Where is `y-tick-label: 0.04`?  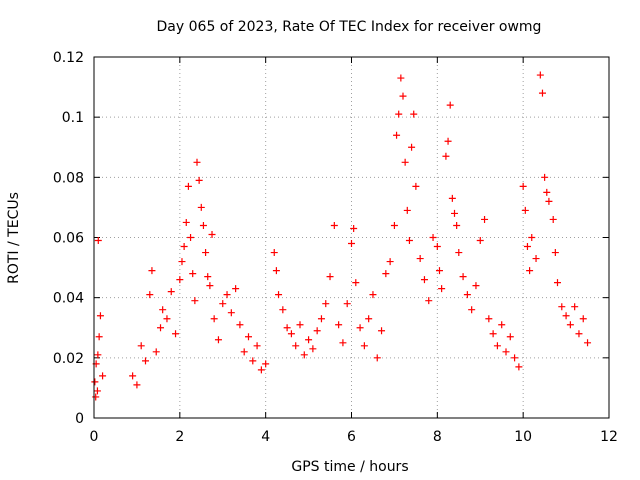 y-tick-label: 0.04 is located at coordinates (68, 299).